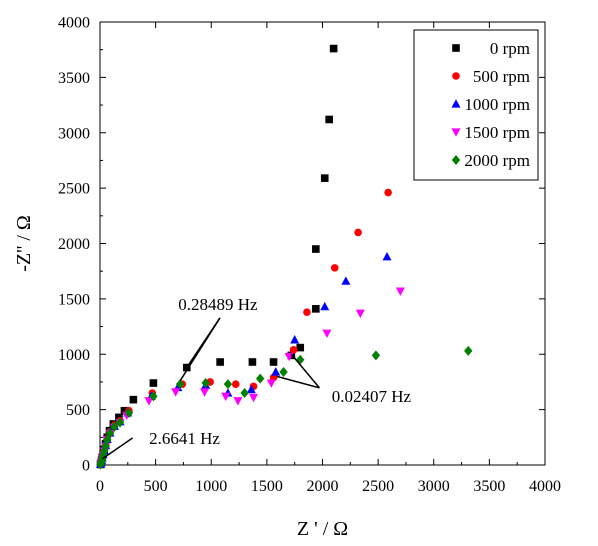 Image resolution: width=598 pixels, height=546 pixels. Describe the element at coordinates (497, 160) in the screenshot. I see `legend-label: 2000 rpm` at that location.